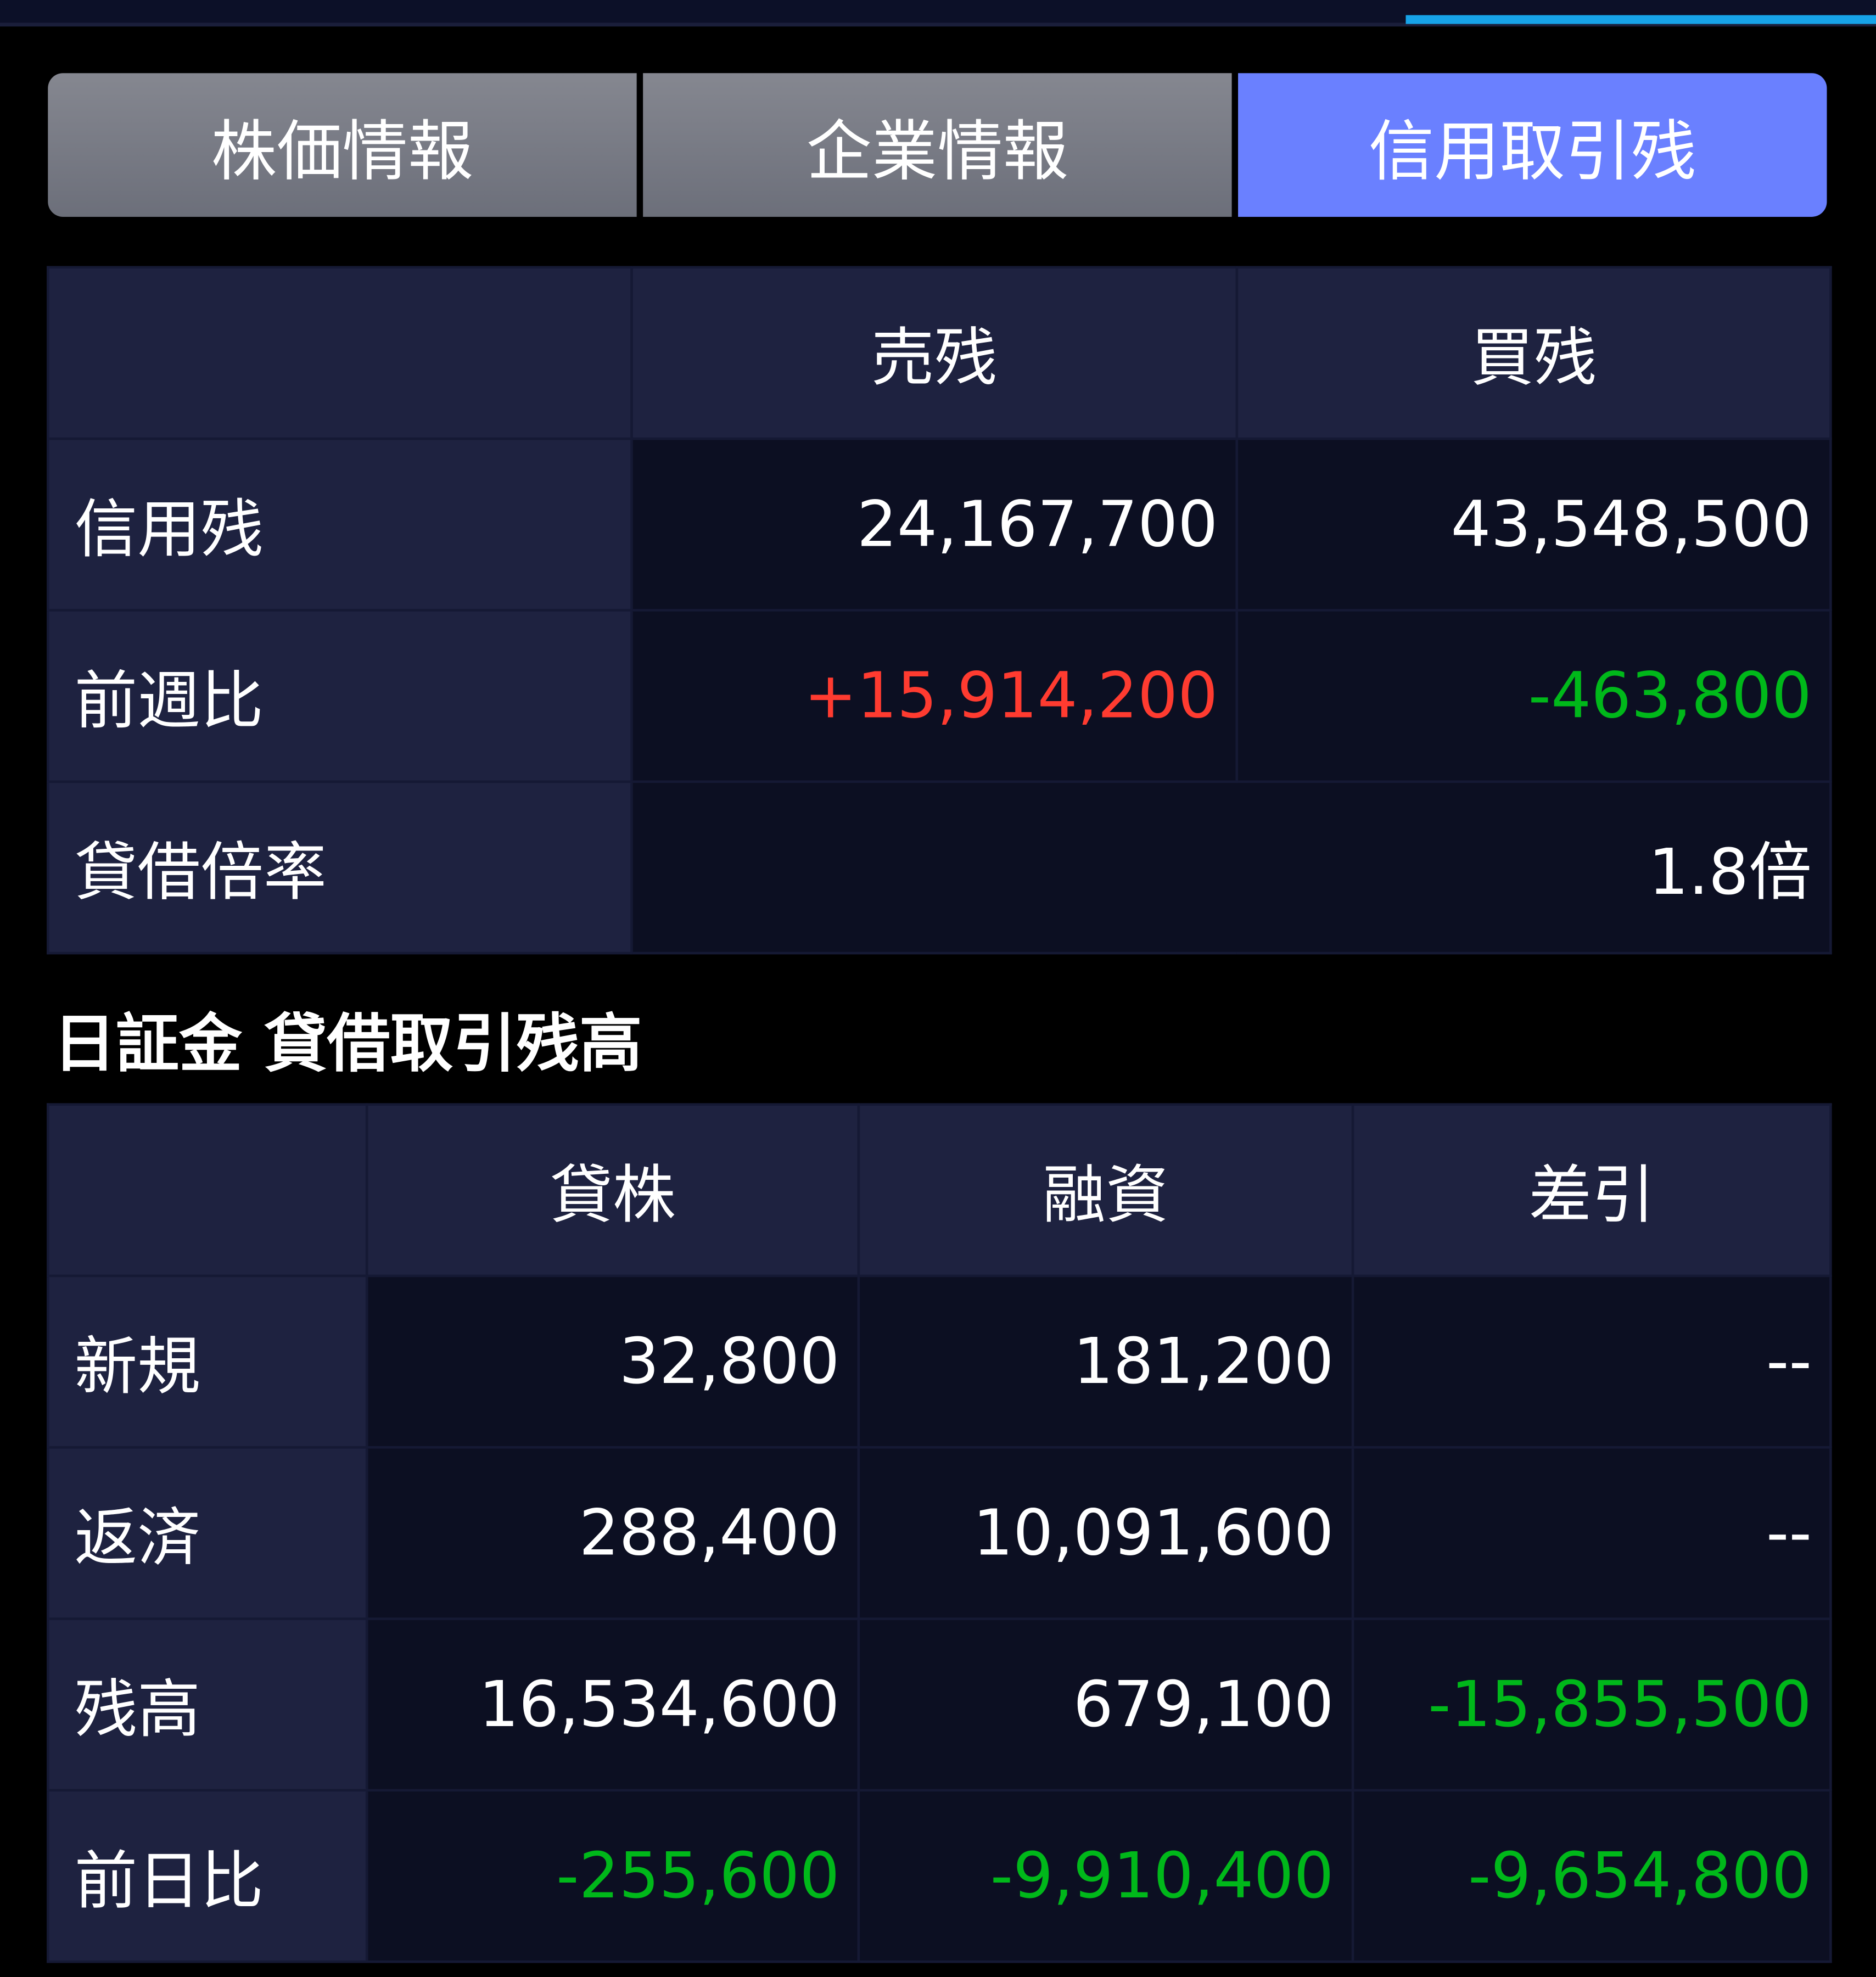 Image resolution: width=1876 pixels, height=1977 pixels. I want to click on table-row: 新規 32,800 181,200 --, so click(939, 1361).